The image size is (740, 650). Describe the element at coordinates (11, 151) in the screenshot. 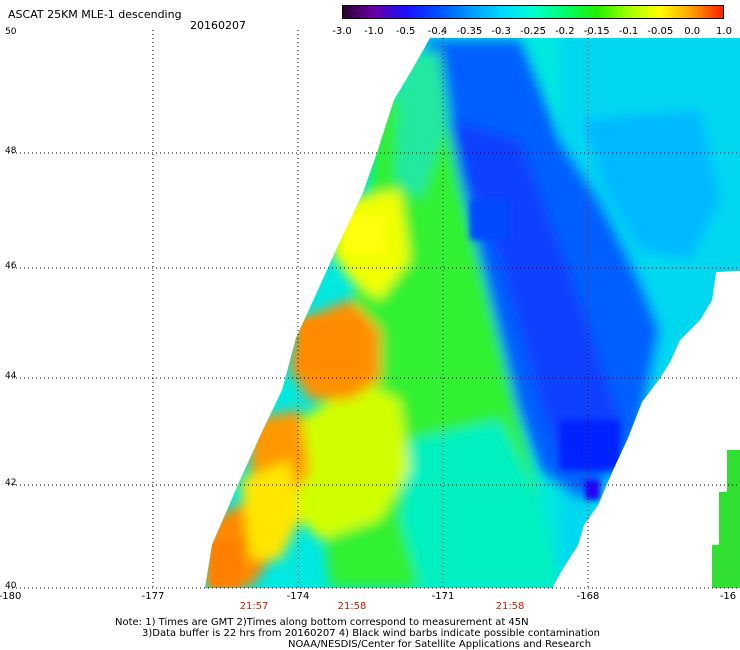

I see `lat-label: 48` at that location.